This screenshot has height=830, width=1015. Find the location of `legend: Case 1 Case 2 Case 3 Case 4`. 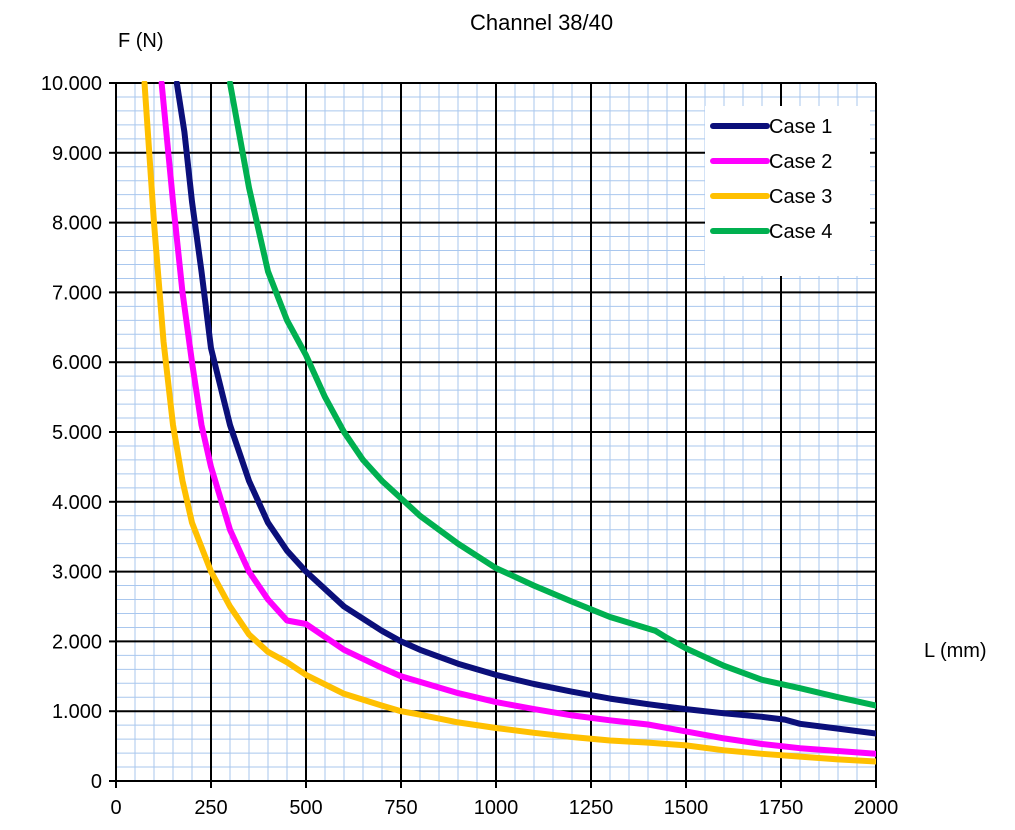

legend: Case 1 Case 2 Case 3 Case 4 is located at coordinates (787, 191).